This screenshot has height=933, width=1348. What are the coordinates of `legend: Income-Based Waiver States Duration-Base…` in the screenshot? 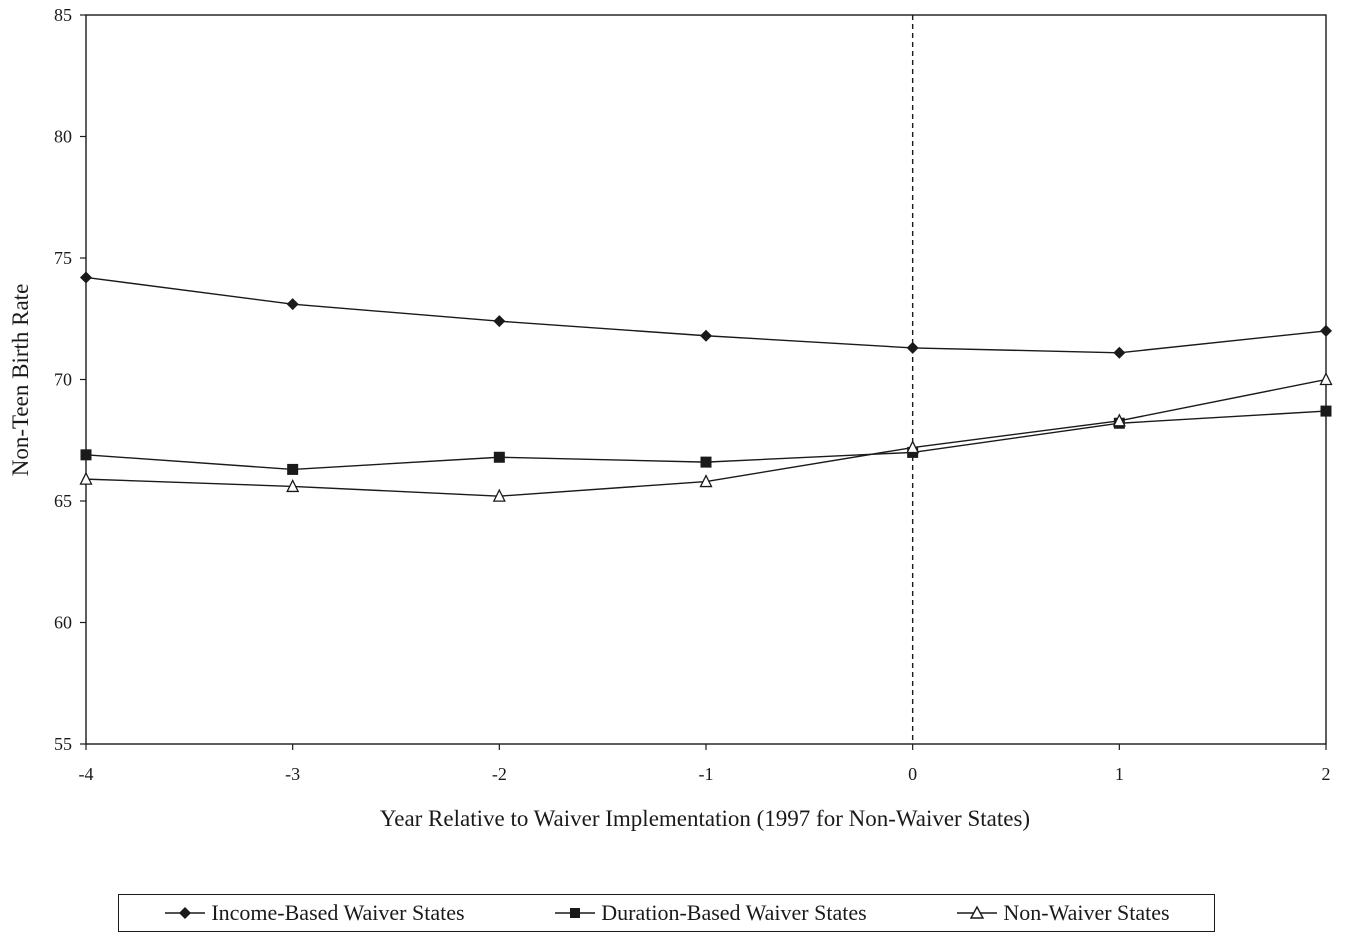 It's located at (666, 913).